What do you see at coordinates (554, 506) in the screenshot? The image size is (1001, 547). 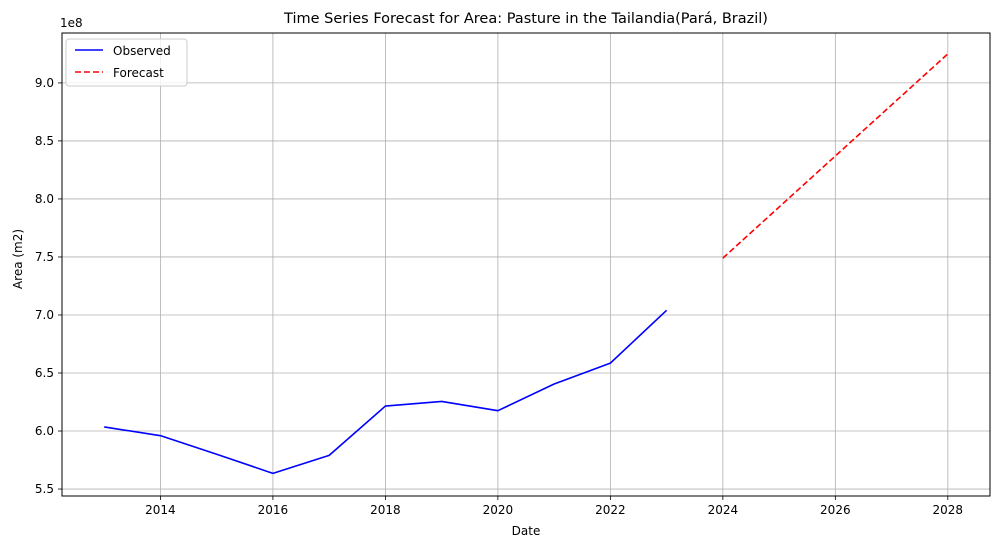 I see `x-axis-ticks: 2014 2016 2018 2020 2022 2024 2026 2028` at bounding box center [554, 506].